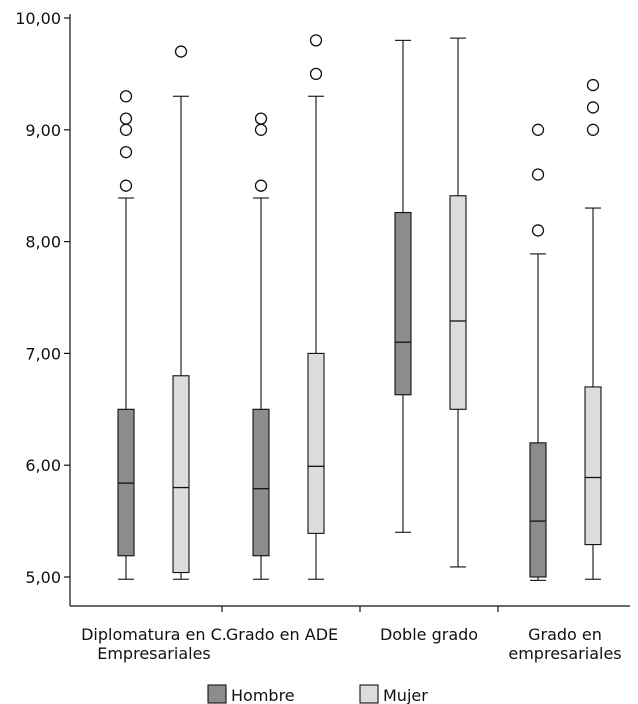 The height and width of the screenshot is (704, 638). Describe the element at coordinates (263, 695) in the screenshot. I see `legend-label: Hombre` at that location.